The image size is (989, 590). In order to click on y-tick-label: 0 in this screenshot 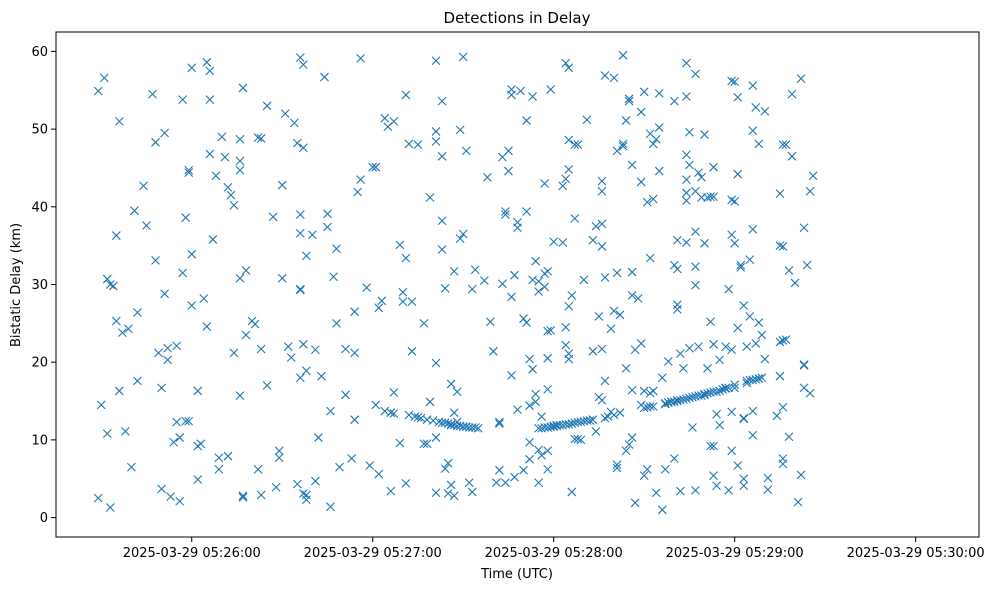, I will do `click(44, 518)`.